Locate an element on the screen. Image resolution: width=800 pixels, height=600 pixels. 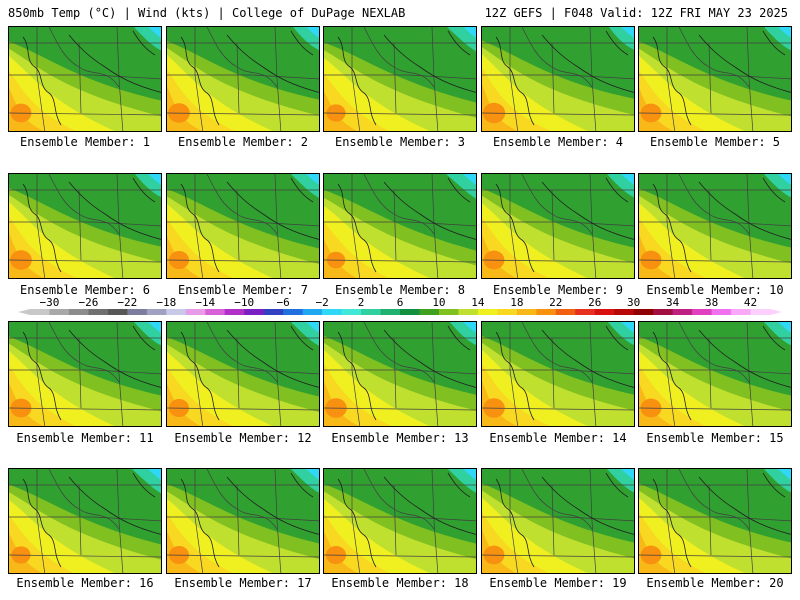
ensemble-member-label: Ensemble Member: 11 is located at coordinates (85, 438).